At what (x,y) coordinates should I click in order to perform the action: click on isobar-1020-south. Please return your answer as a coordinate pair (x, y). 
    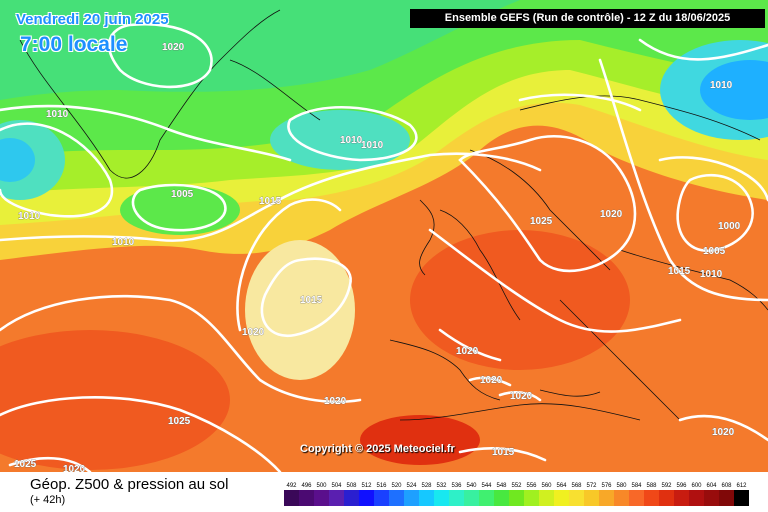
    Looking at the image, I should click on (181, 349).